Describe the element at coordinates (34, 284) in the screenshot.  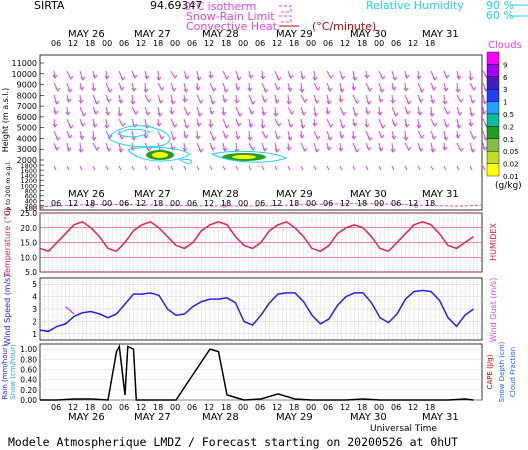
I see `wind-tick-label: 5` at that location.